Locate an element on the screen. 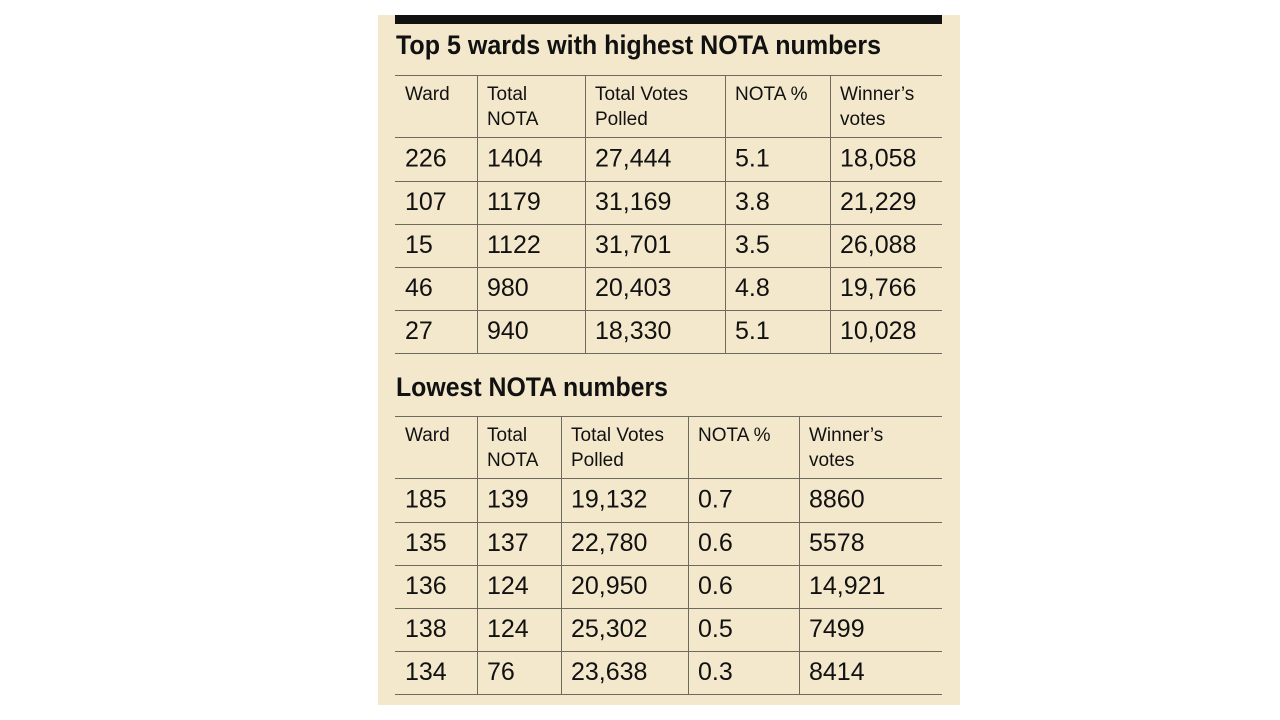 The image size is (1280, 720). table-title: Lowest NOTA numbers is located at coordinates (532, 387).